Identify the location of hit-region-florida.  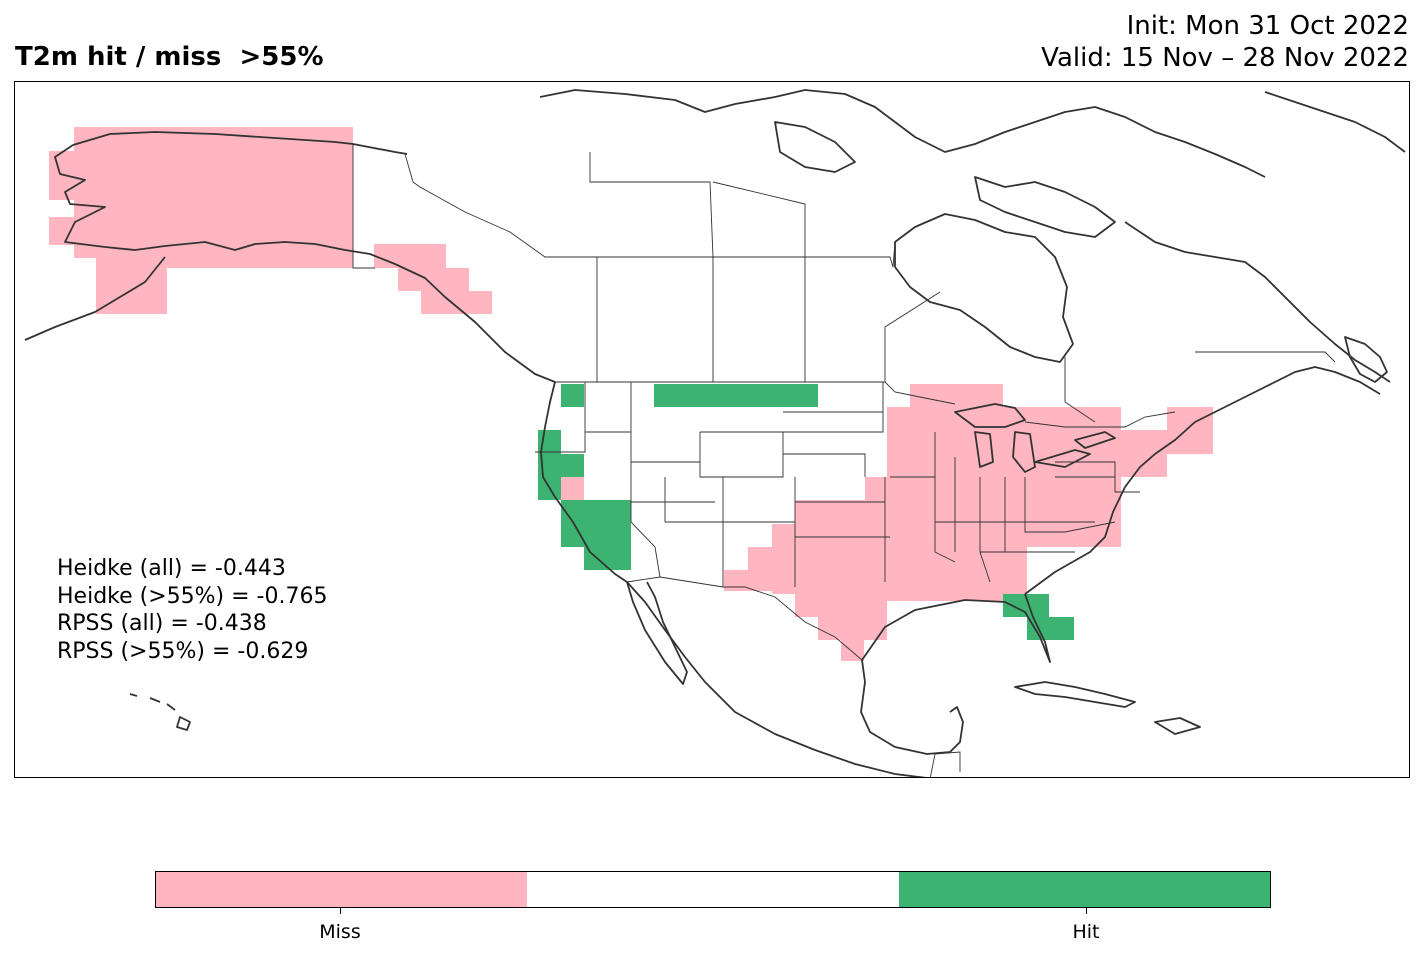
(1038, 617).